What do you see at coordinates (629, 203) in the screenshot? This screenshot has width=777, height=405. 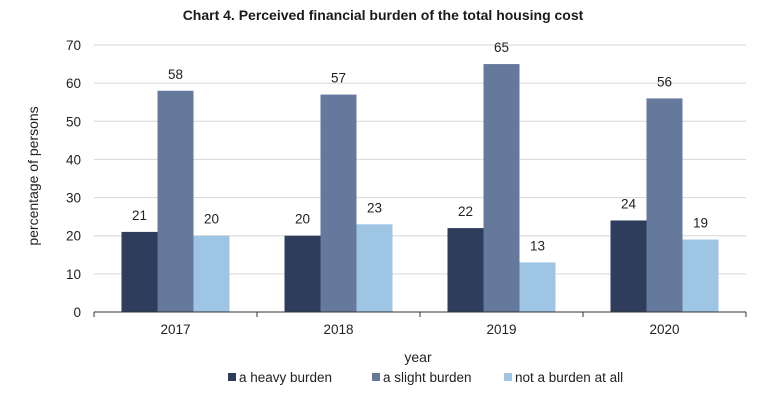 I see `data-label: 24` at bounding box center [629, 203].